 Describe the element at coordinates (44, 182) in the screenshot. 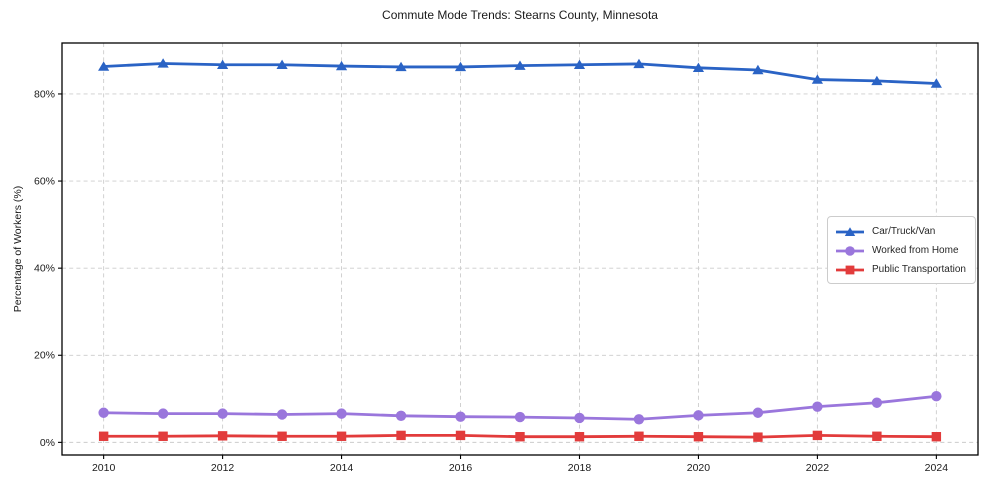

I see `y-tick-label: 60%` at that location.